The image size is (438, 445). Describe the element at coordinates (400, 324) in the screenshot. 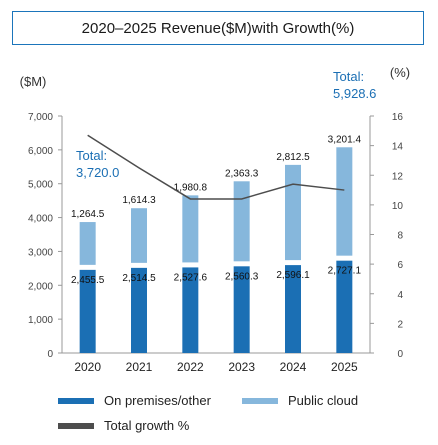

I see `y-tick-label-right: 2` at that location.